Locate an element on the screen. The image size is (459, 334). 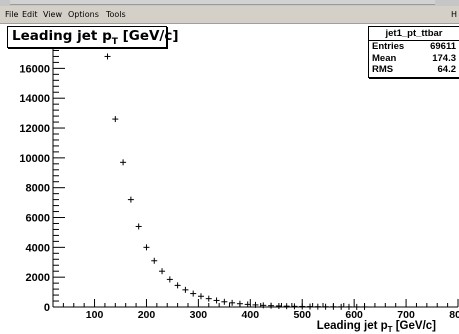
menu-options: Options is located at coordinates (83, 14).